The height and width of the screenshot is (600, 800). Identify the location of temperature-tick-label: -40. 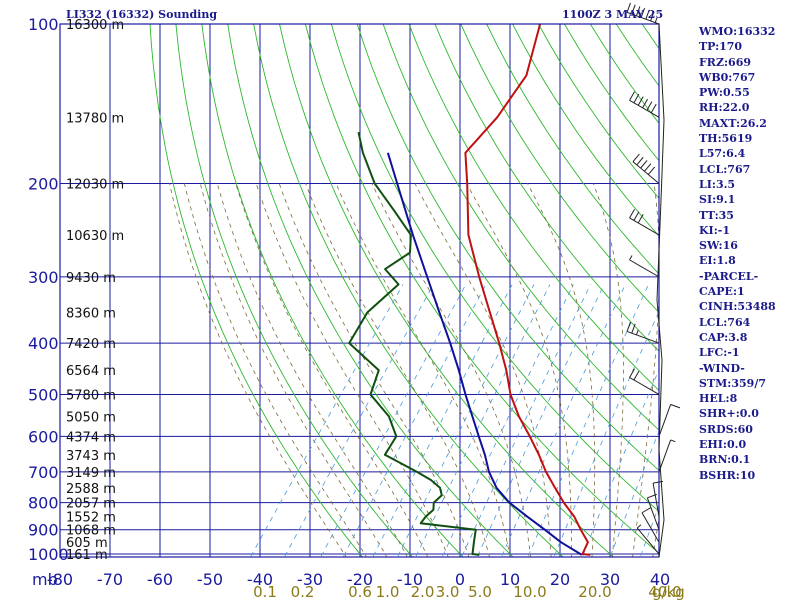
(260, 579).